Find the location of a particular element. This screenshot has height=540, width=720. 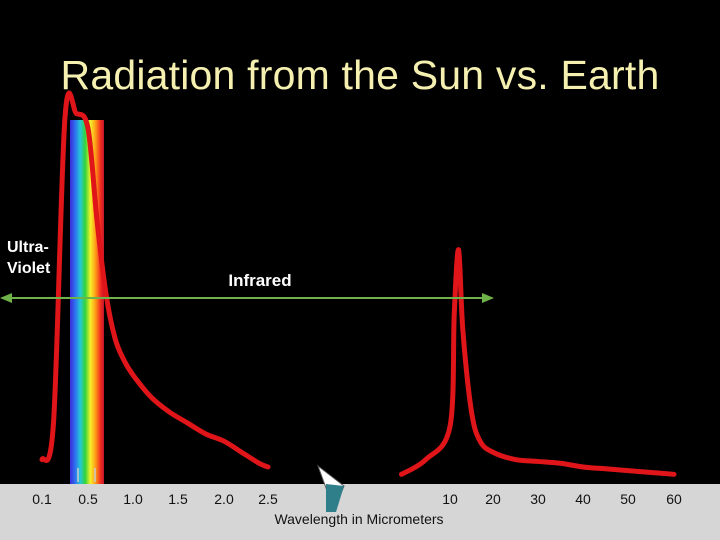

ultraviolet-label-line: Ultra- is located at coordinates (28, 247).